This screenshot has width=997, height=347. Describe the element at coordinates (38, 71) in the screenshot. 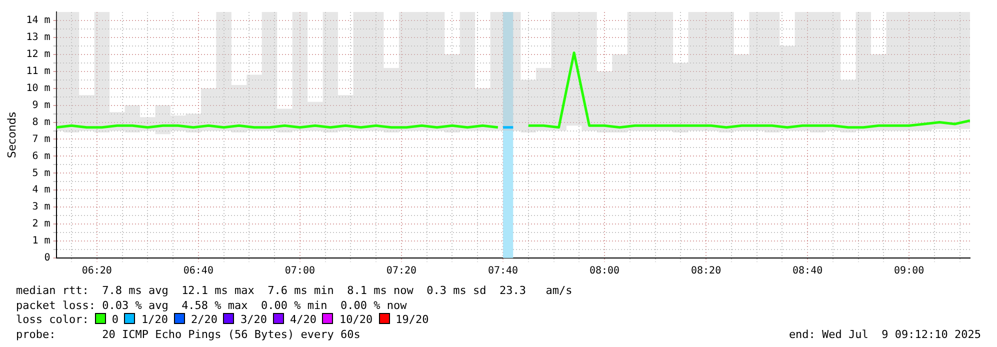

I see `y-tick-label: 11 m` at that location.